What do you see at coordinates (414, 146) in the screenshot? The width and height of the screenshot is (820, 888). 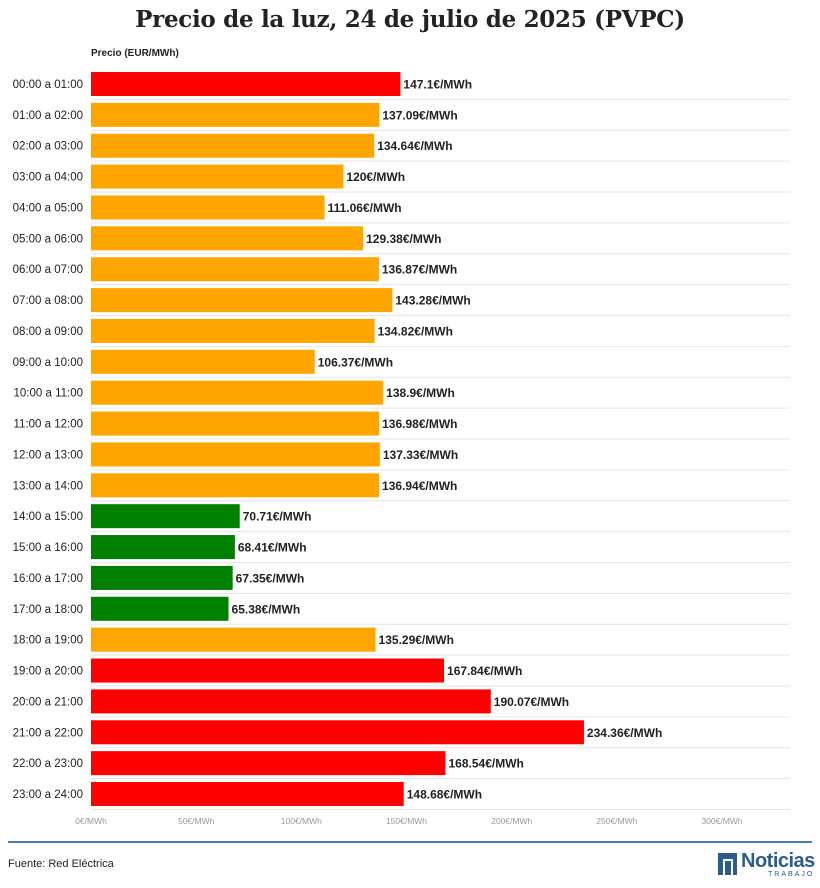 I see `value-label: 134.64€/MWh` at bounding box center [414, 146].